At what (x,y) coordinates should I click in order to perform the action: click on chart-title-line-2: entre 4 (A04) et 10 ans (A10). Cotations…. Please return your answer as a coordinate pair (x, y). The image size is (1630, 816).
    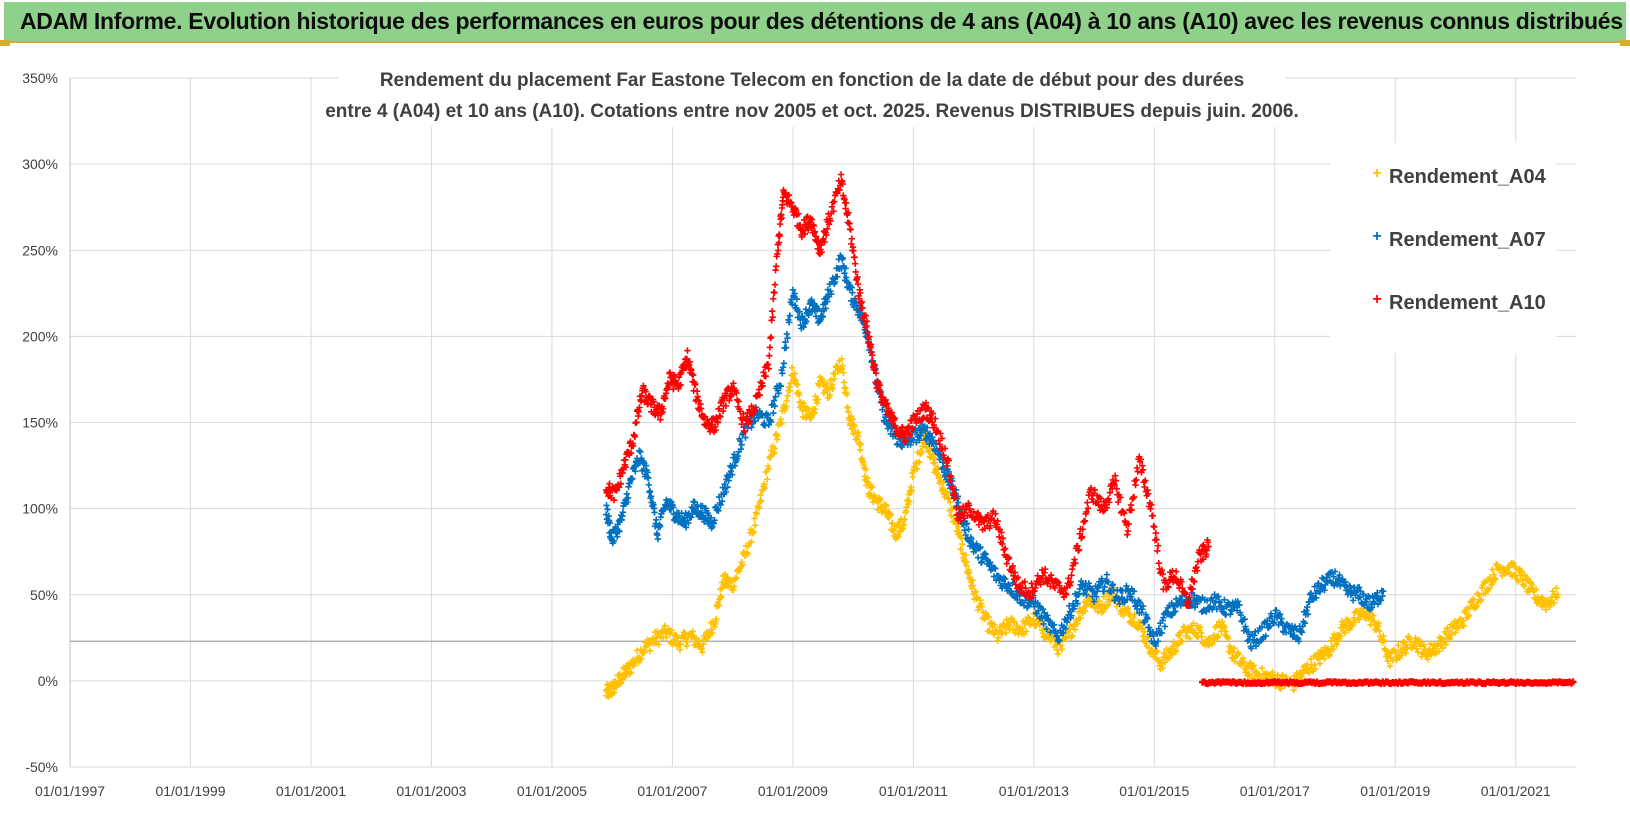
    Looking at the image, I should click on (812, 111).